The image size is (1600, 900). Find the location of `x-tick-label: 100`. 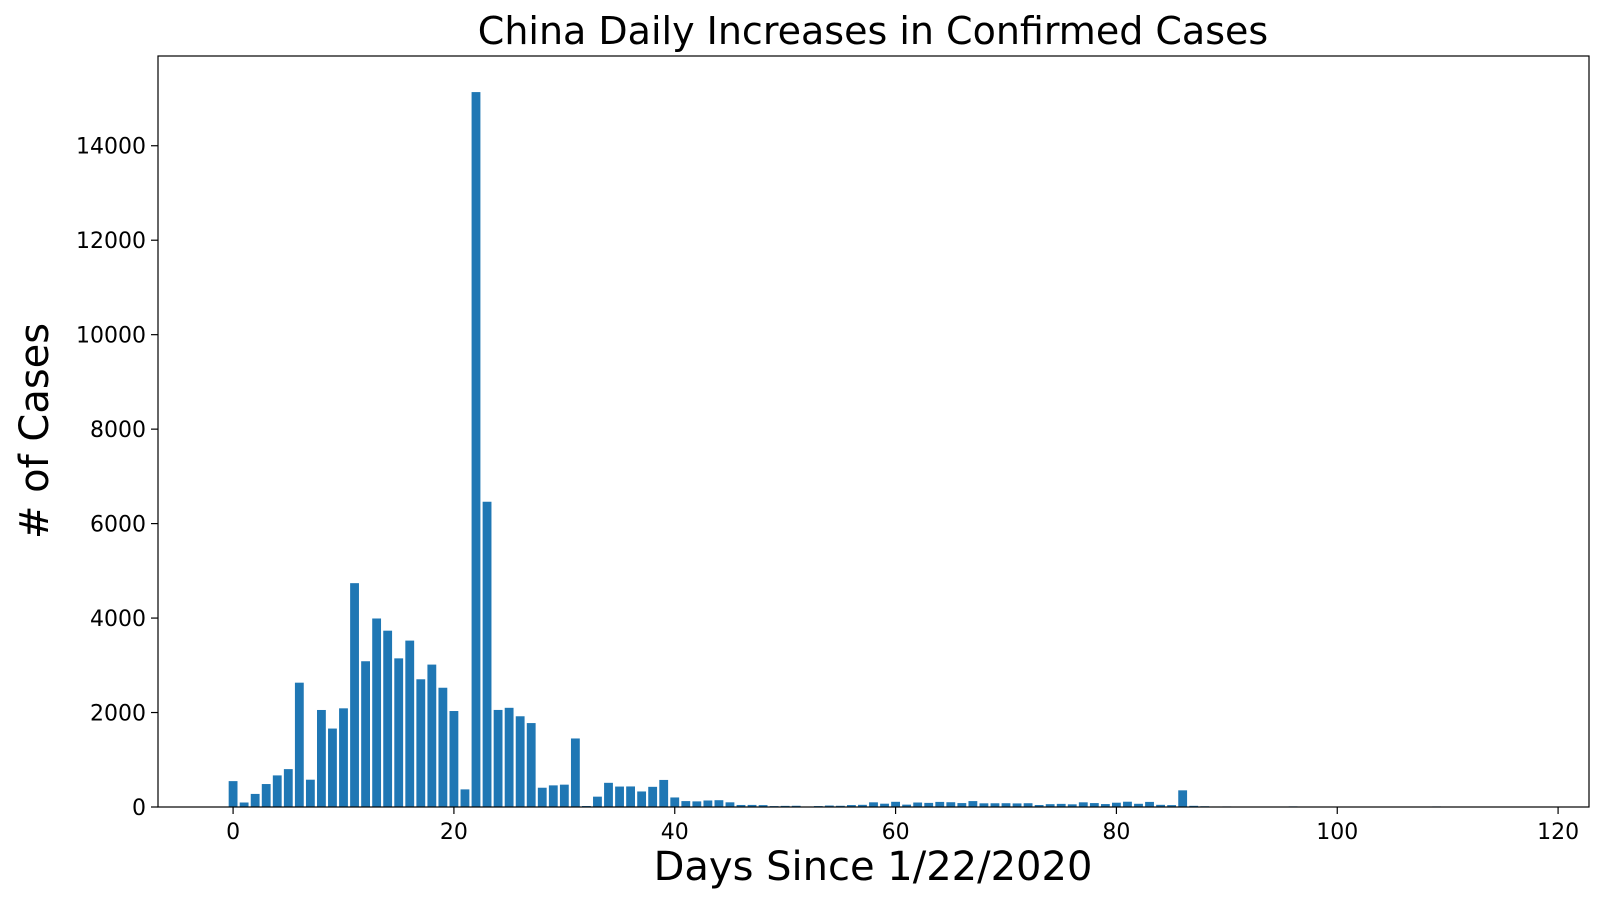

x-tick-label: 100 is located at coordinates (1337, 832).